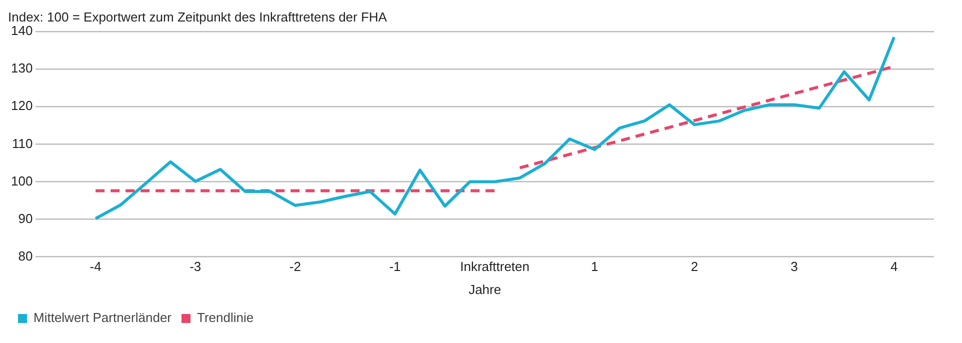  Describe the element at coordinates (21, 106) in the screenshot. I see `y-tick-label: 120` at that location.